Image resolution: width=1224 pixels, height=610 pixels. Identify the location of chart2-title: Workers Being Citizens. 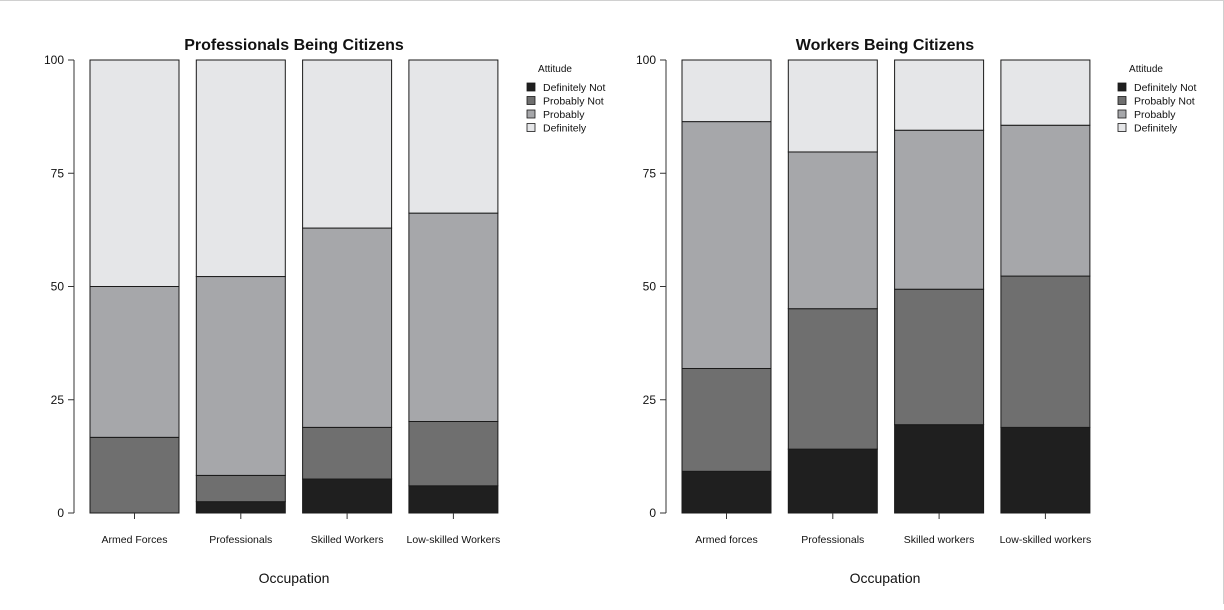
(885, 45).